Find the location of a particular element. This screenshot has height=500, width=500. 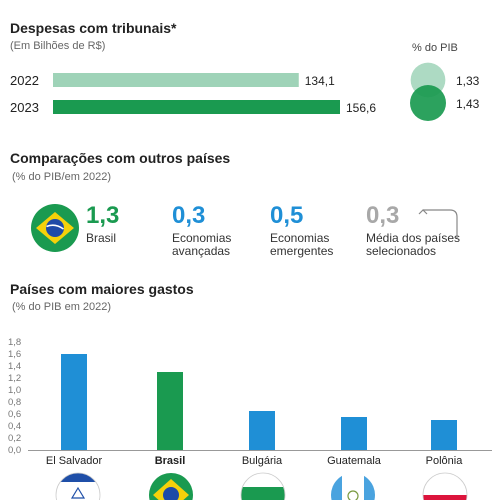

brazil-flag-icon is located at coordinates (55, 228).